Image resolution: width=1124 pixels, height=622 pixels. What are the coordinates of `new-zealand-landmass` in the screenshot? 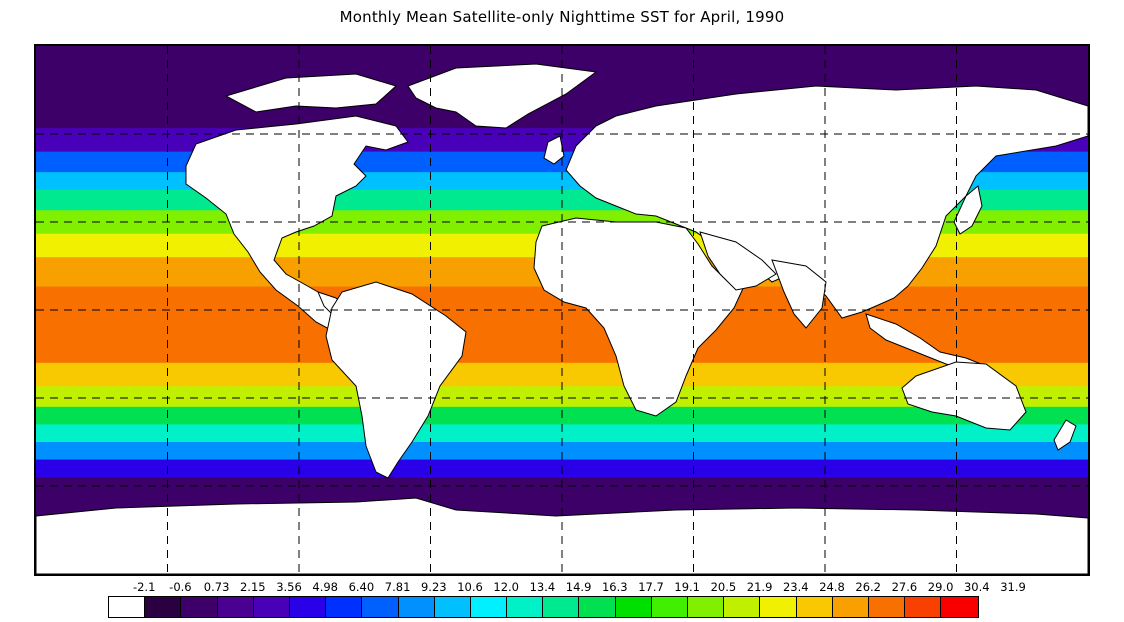 It's located at (1065, 435).